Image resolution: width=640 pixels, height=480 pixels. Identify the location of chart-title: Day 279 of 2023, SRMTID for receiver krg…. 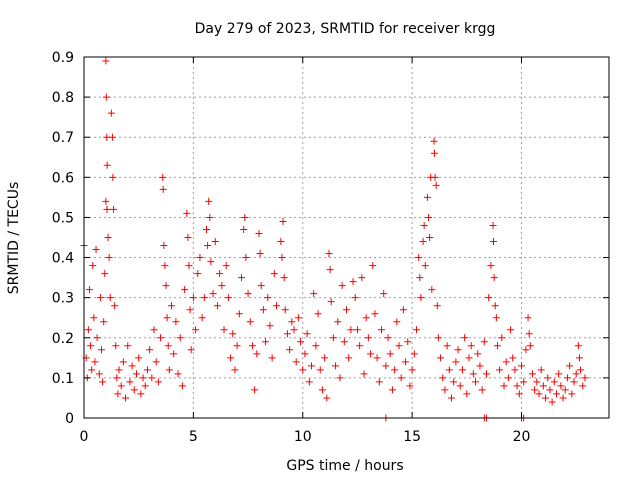
(345, 29).